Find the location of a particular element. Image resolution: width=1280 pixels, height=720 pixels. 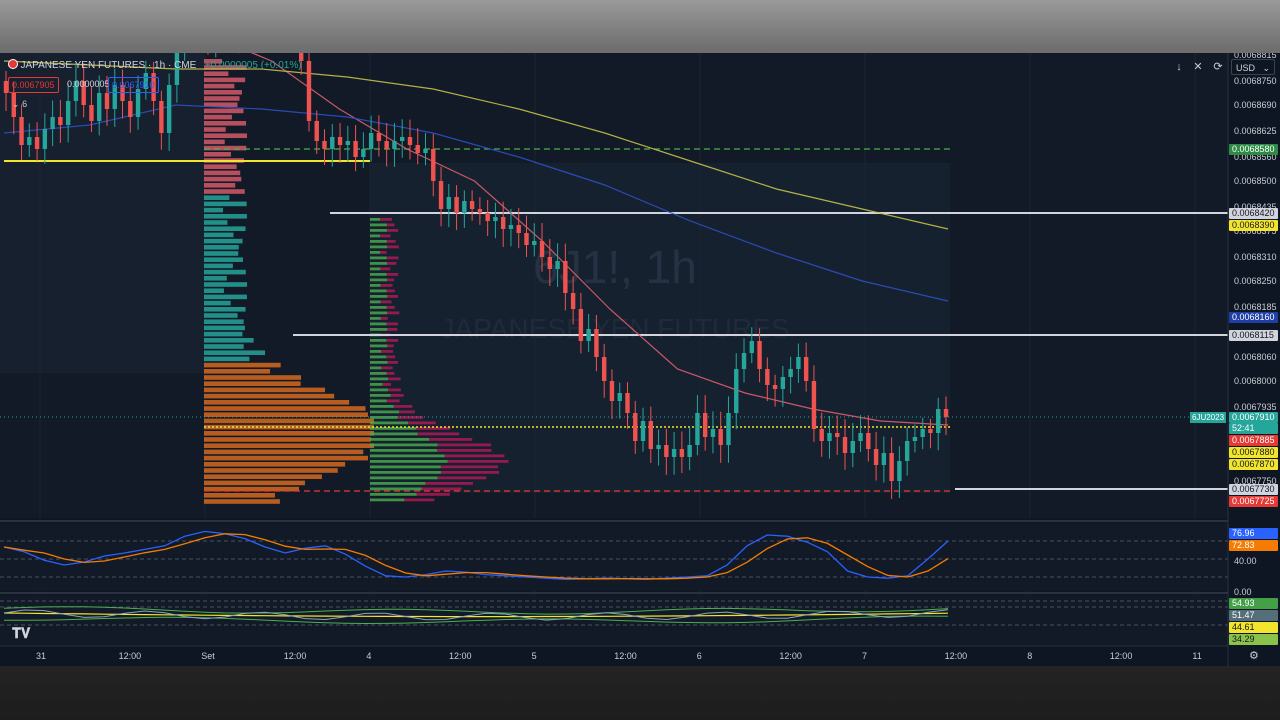

price-tag: 0.0067885 is located at coordinates (1253, 440).